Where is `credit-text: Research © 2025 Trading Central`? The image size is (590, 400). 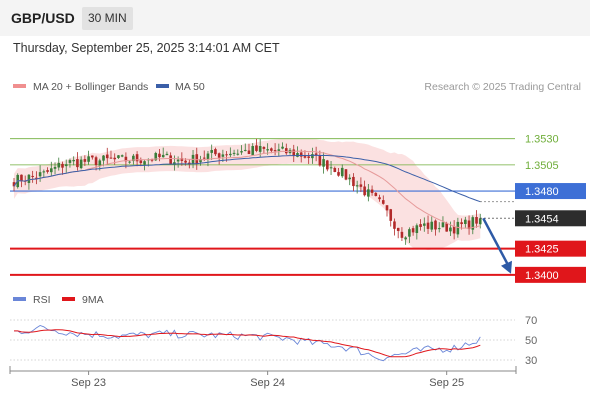
credit-text: Research © 2025 Trading Central is located at coordinates (502, 87).